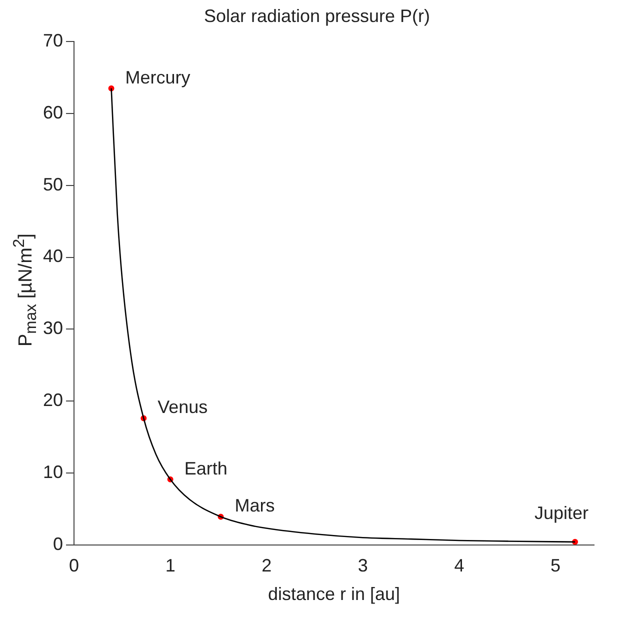  What do you see at coordinates (157, 77) in the screenshot?
I see `annotation: Mercury` at bounding box center [157, 77].